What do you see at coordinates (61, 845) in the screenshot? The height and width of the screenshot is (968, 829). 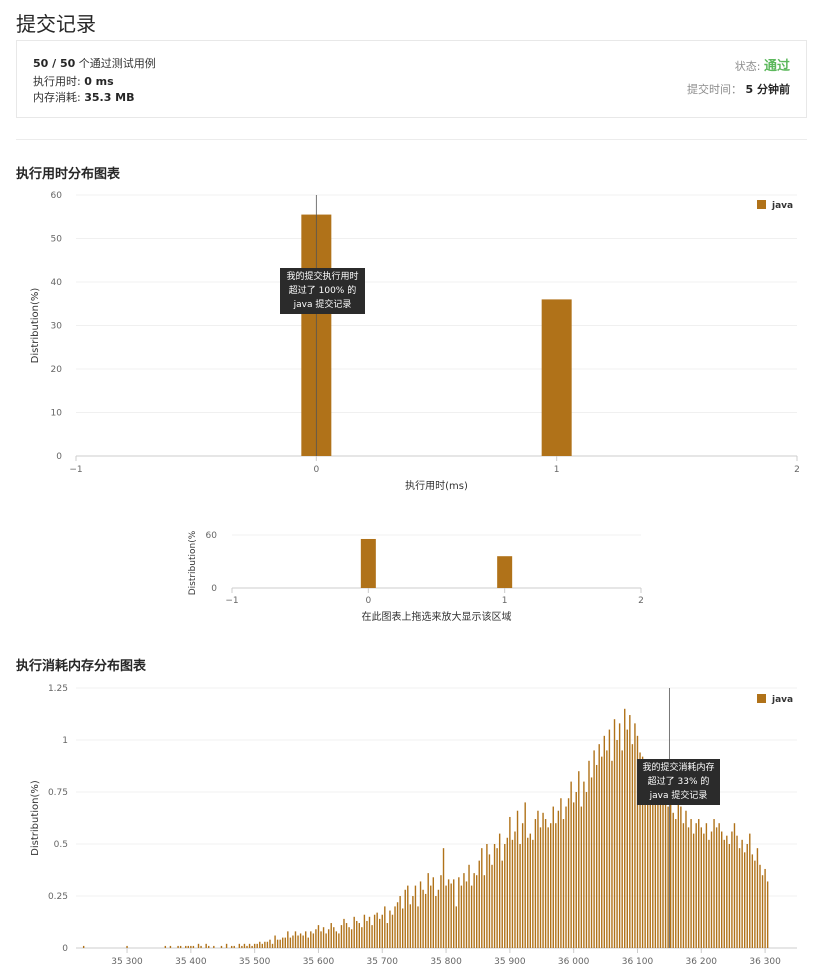 I see `y-tick-label: 0.5` at bounding box center [61, 845].